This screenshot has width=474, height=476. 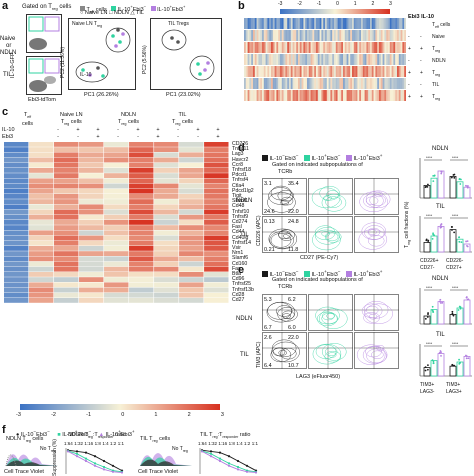 What do you see at coordinates (42, 100) in the screenshot?
I see `ebi3-tdtom-axis: Ebi3-tdTom` at bounding box center [42, 100].